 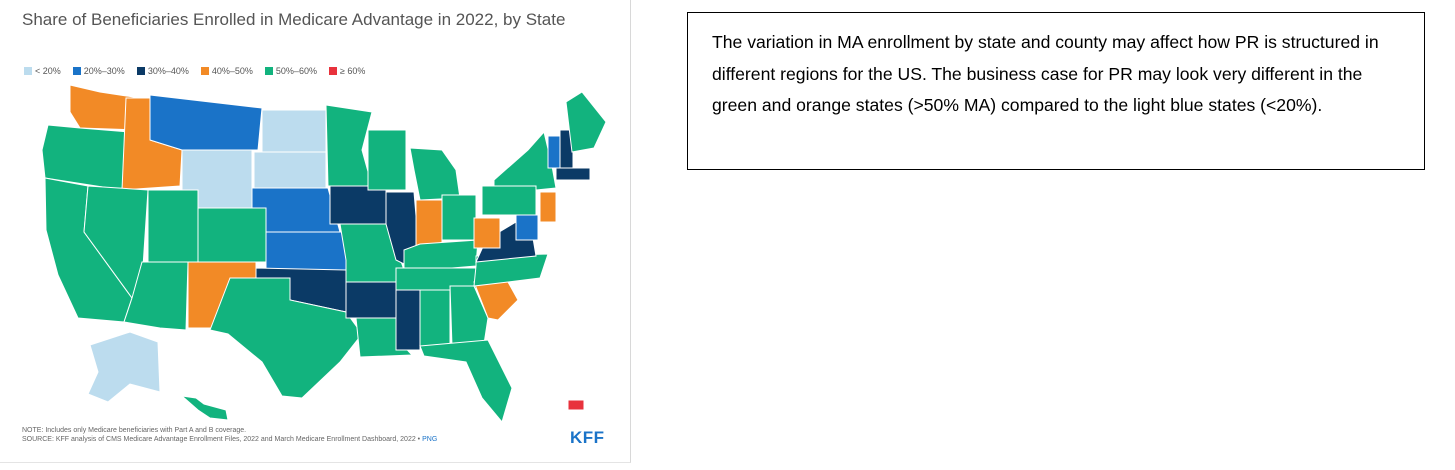 I want to click on legend-item: 30%–40%, so click(x=162, y=71).